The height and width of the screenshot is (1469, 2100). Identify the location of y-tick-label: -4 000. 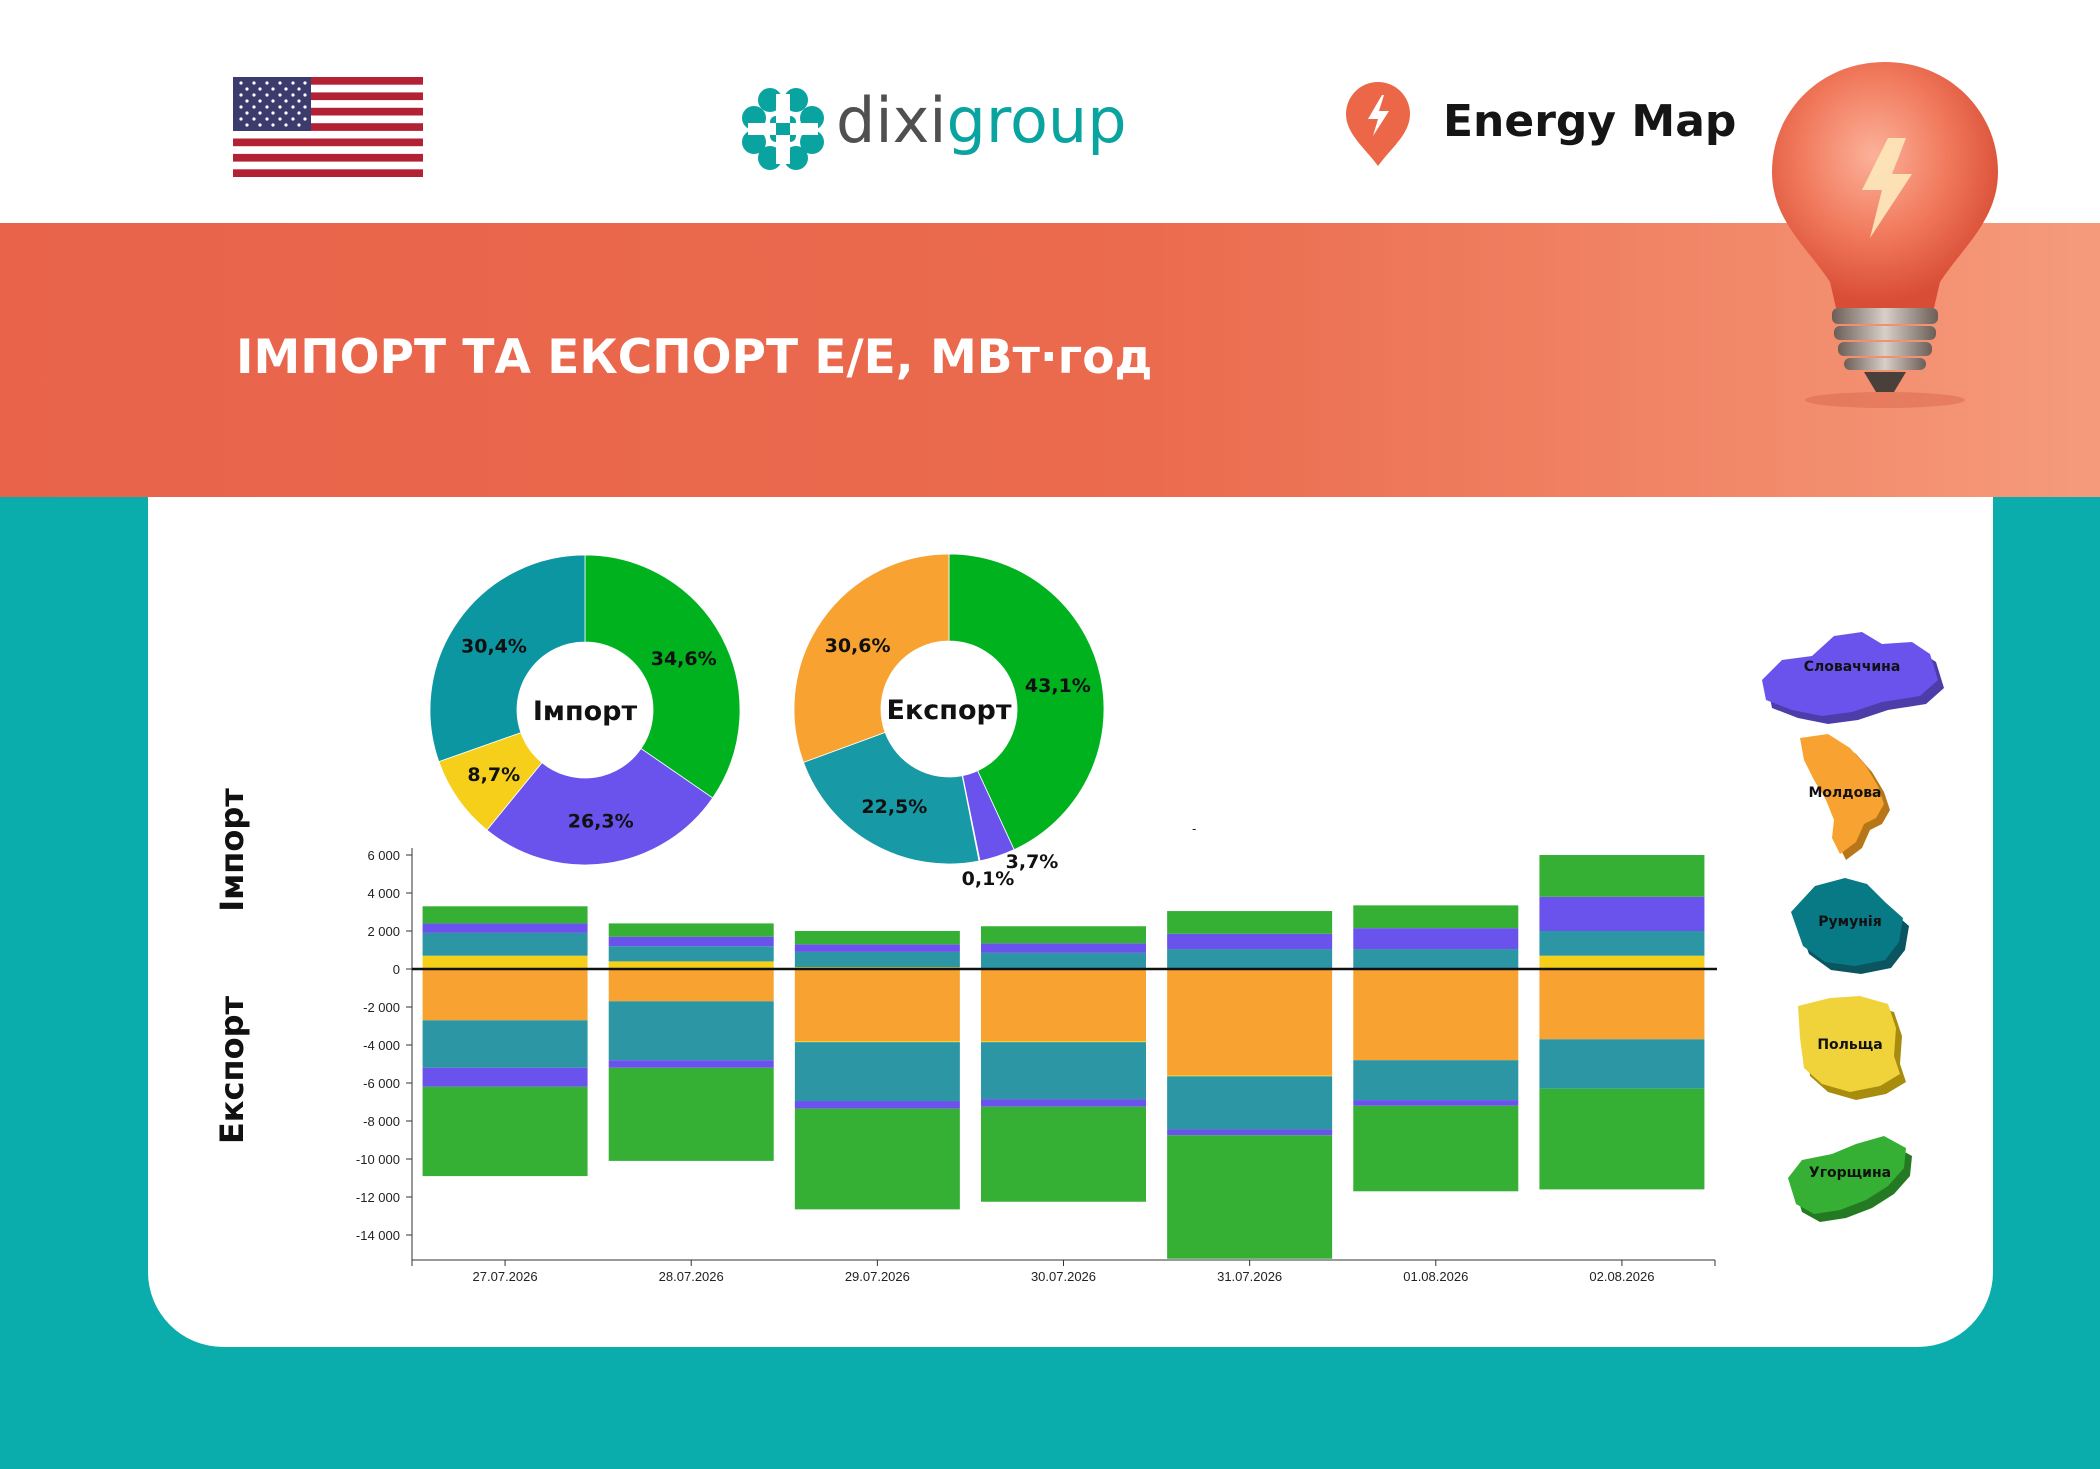
(381, 1045).